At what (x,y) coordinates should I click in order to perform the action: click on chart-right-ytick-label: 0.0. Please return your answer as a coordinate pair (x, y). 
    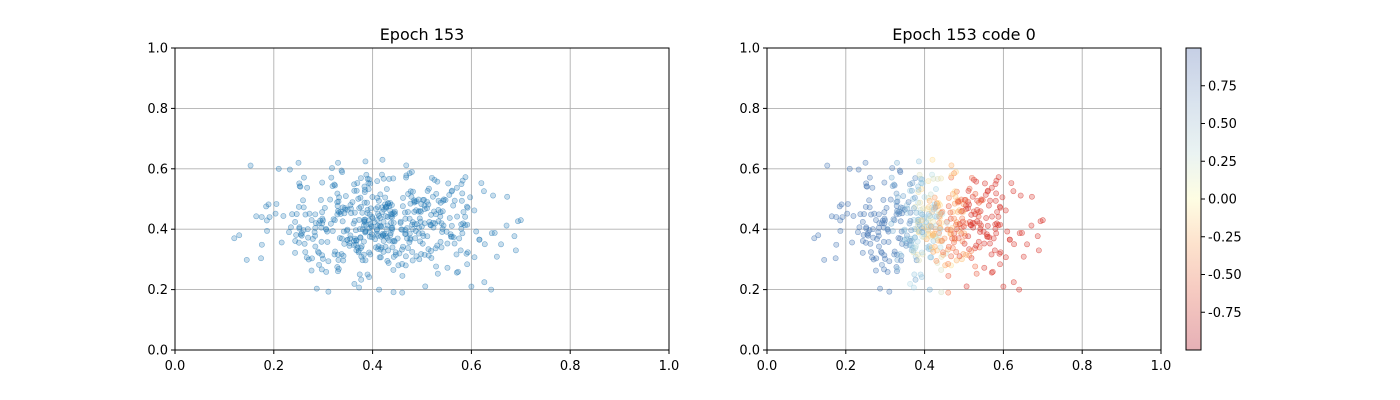
    Looking at the image, I should click on (749, 351).